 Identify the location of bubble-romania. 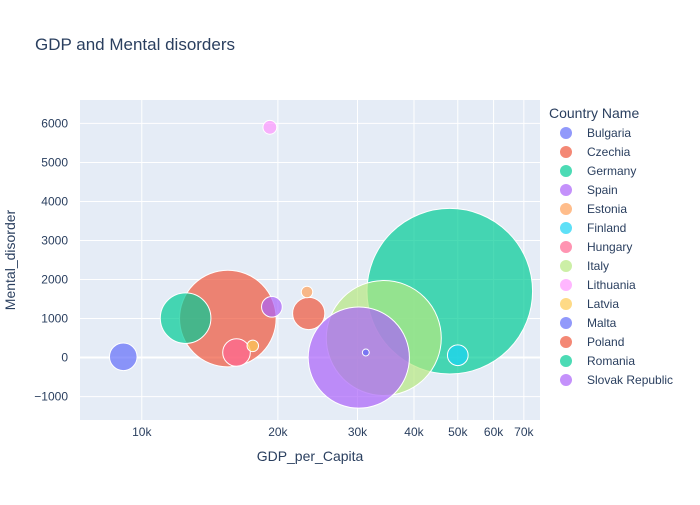
(185, 318).